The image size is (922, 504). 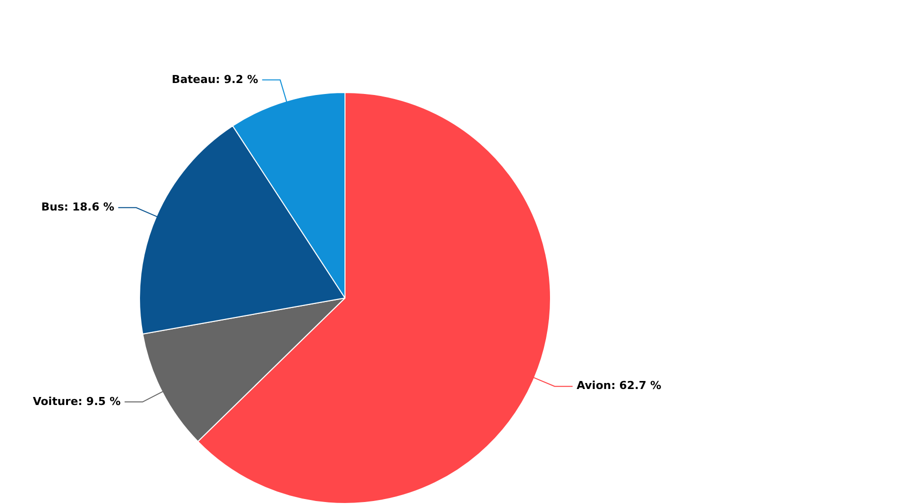 What do you see at coordinates (237, 79) in the screenshot?
I see `data-label: : 9.2 %` at bounding box center [237, 79].